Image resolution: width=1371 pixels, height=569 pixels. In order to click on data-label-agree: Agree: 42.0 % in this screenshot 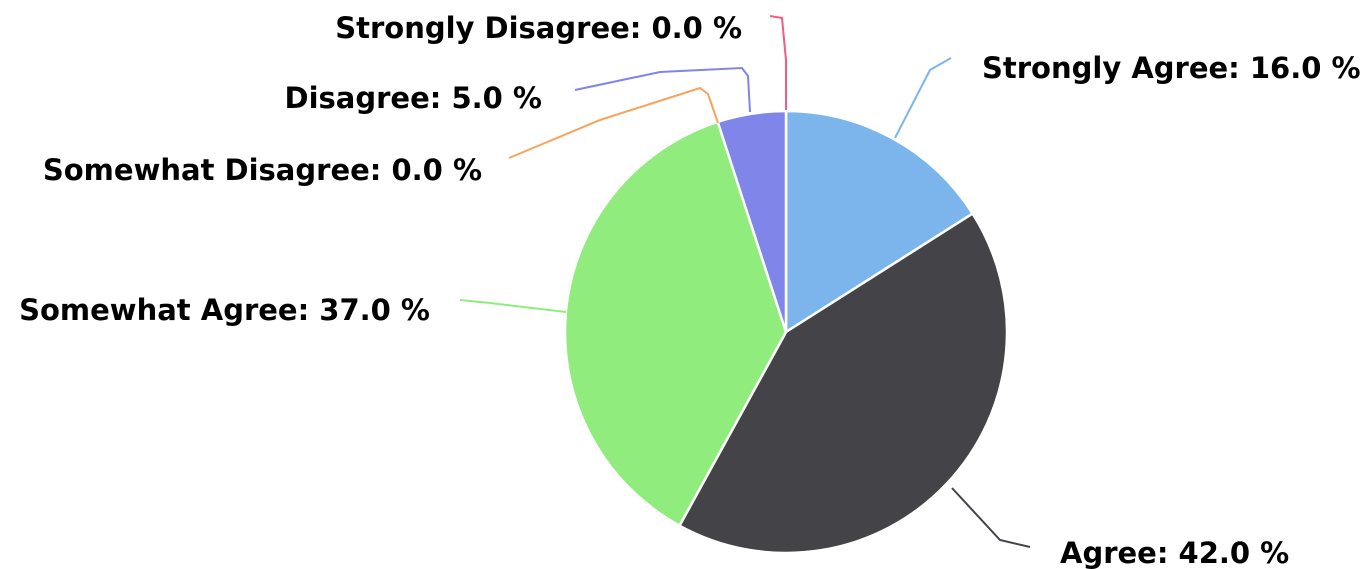, I will do `click(1174, 552)`.